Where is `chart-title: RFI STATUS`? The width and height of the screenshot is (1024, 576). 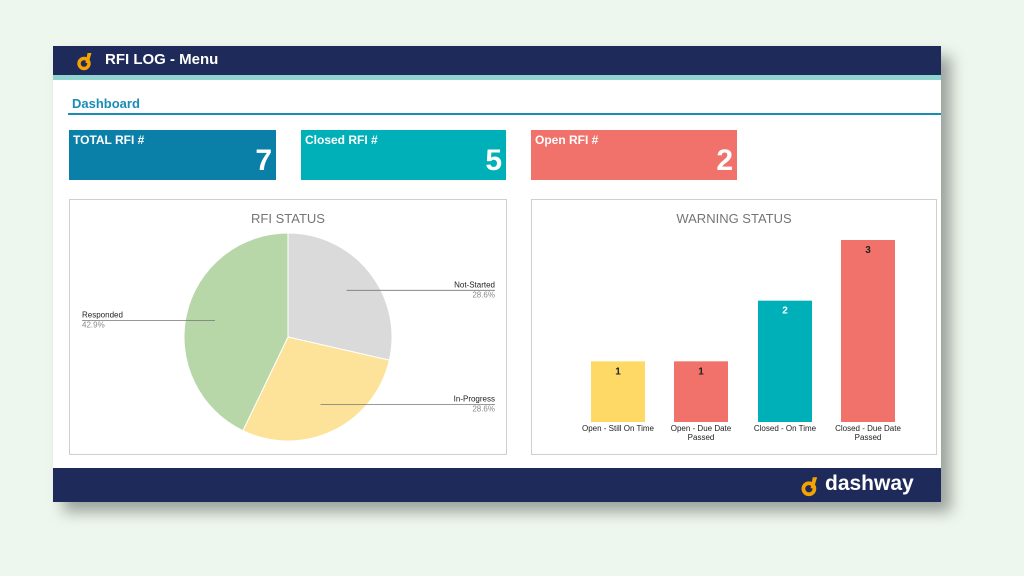
chart-title: RFI STATUS is located at coordinates (288, 218).